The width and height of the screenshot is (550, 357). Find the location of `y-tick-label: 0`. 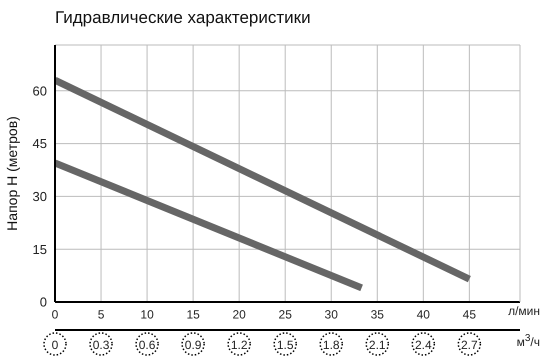

y-tick-label: 0 is located at coordinates (43, 302).